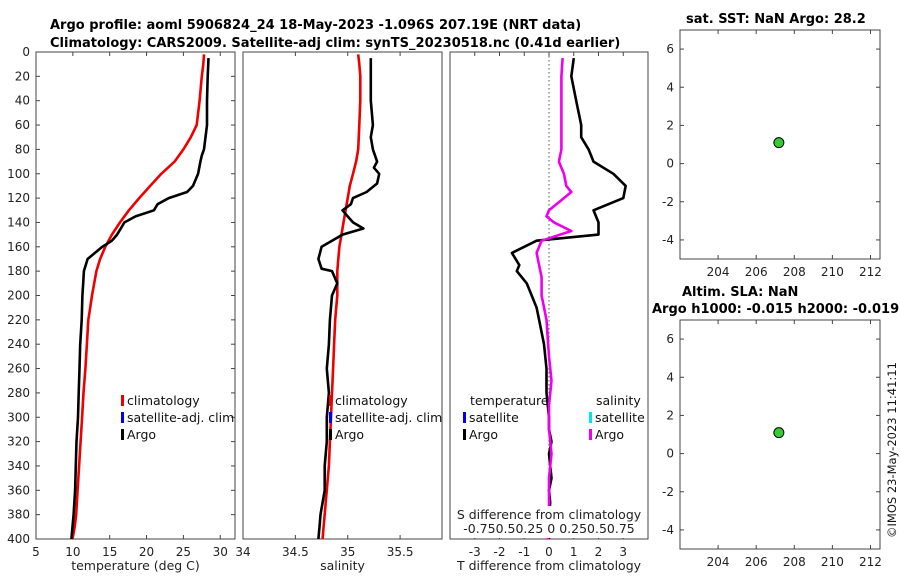 This screenshot has height=580, width=900. What do you see at coordinates (122, 417) in the screenshot?
I see `temp-legend-satellite-swatch` at bounding box center [122, 417].